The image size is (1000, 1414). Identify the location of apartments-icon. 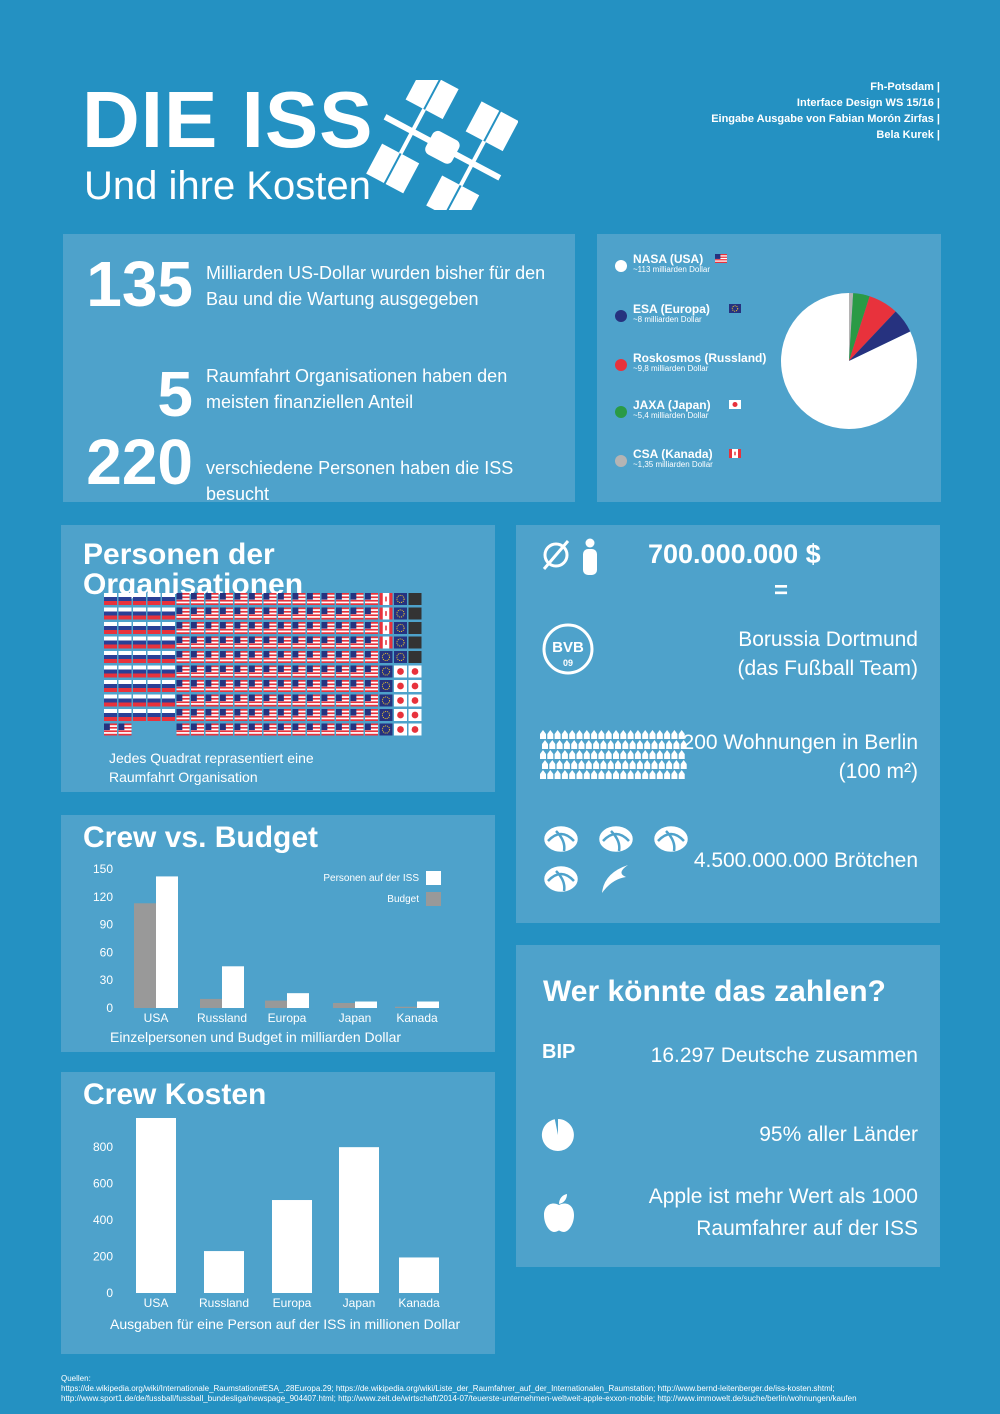
(613, 754).